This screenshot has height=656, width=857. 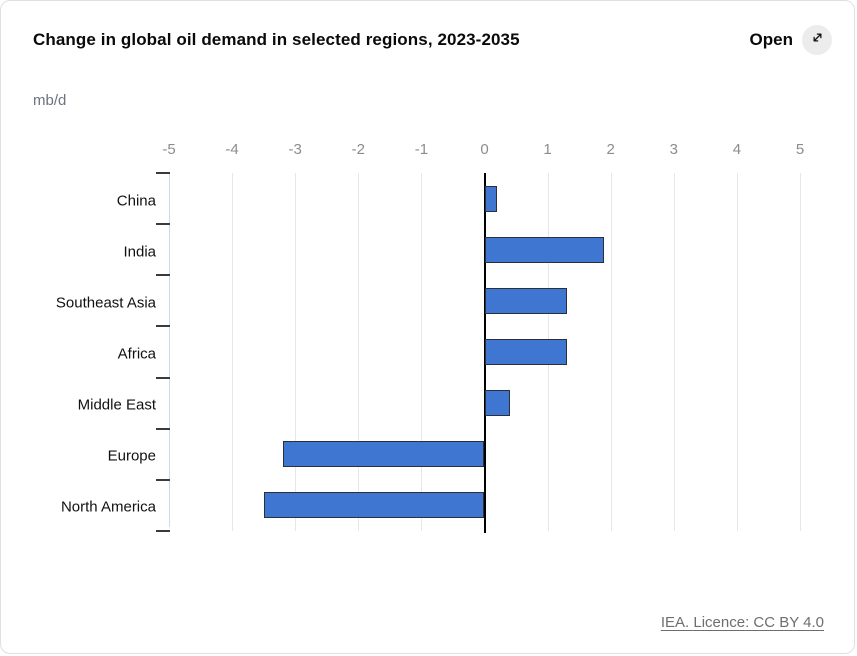 I want to click on y-axis-line, so click(x=169, y=350).